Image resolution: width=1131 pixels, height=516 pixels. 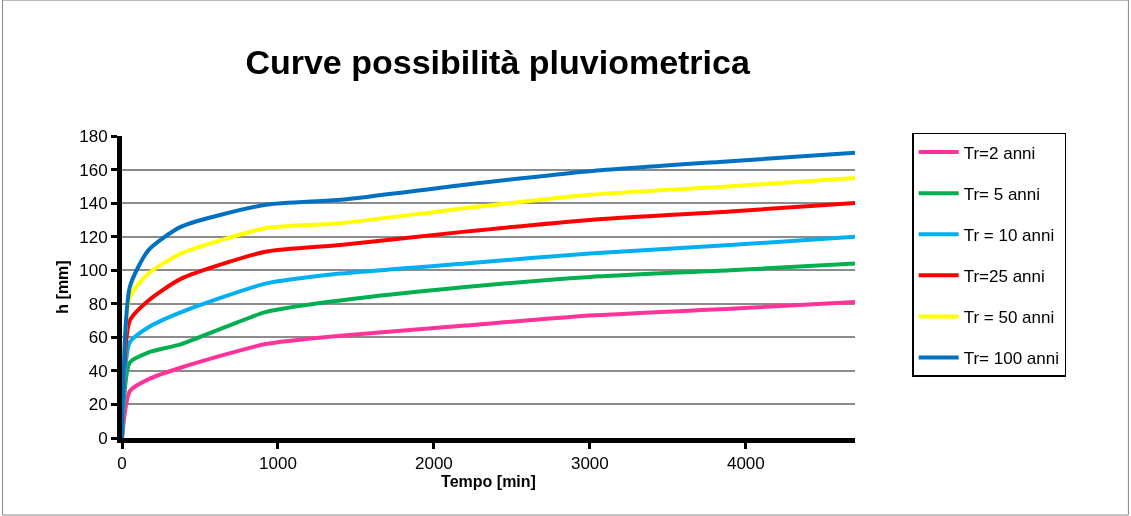 I want to click on x-tick-label: 3000, so click(x=589, y=464).